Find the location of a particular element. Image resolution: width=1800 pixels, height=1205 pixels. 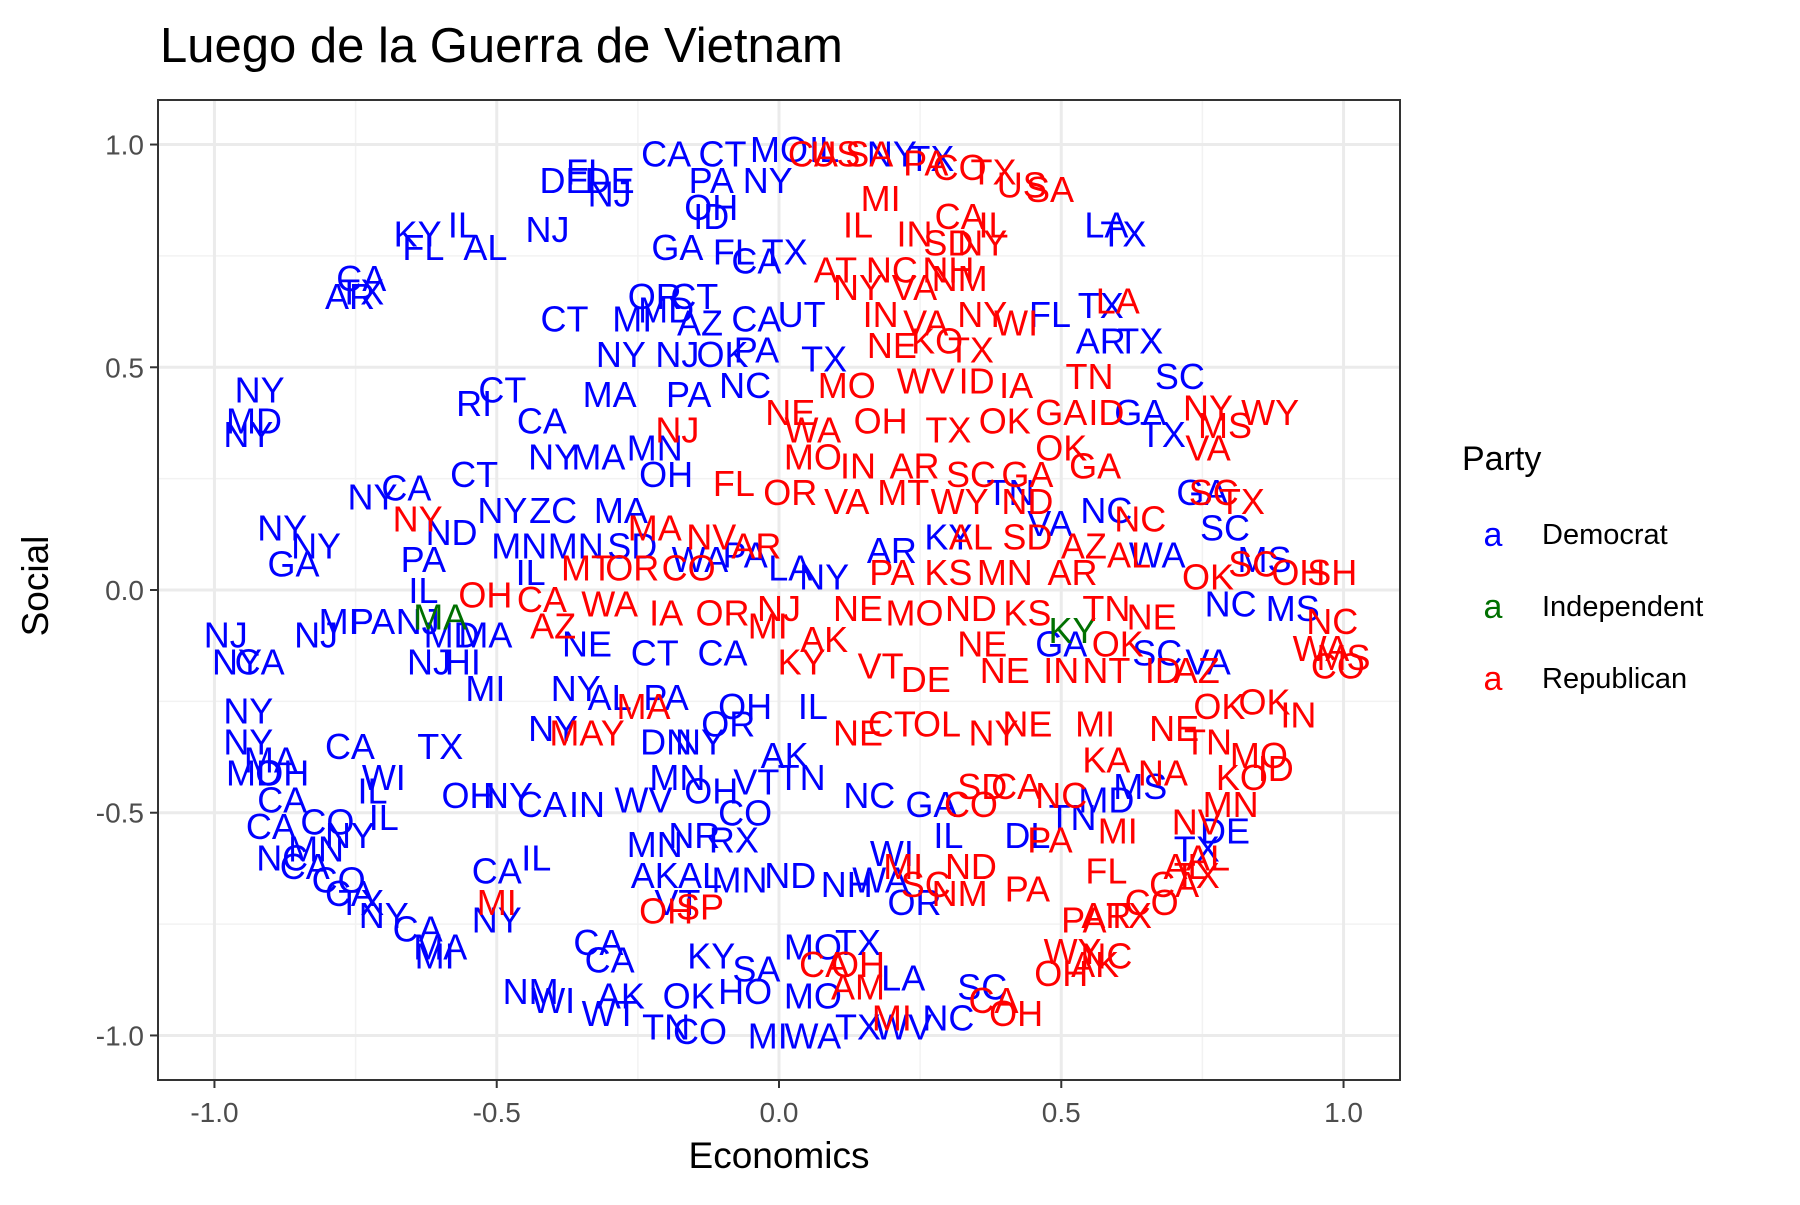

data-point-label: NM is located at coordinates (960, 278).